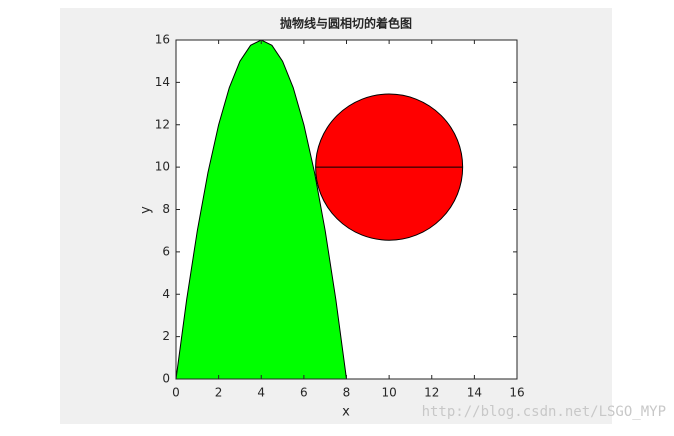  I want to click on y-tick-label: 12, so click(162, 124).